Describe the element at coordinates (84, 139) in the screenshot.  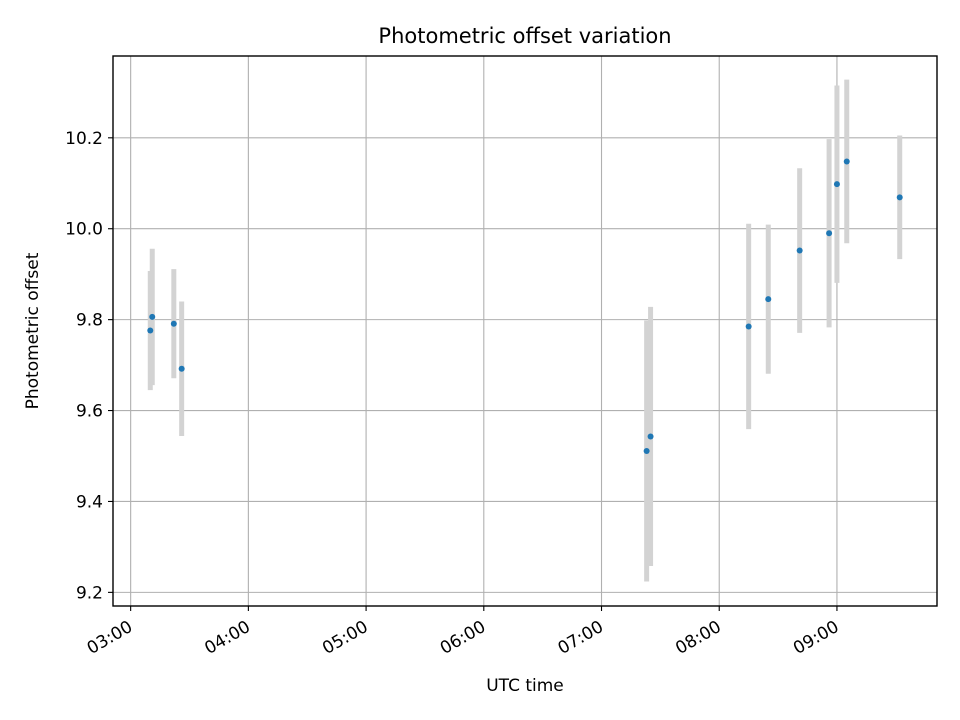
I see `y-tick-label: 10.2` at that location.